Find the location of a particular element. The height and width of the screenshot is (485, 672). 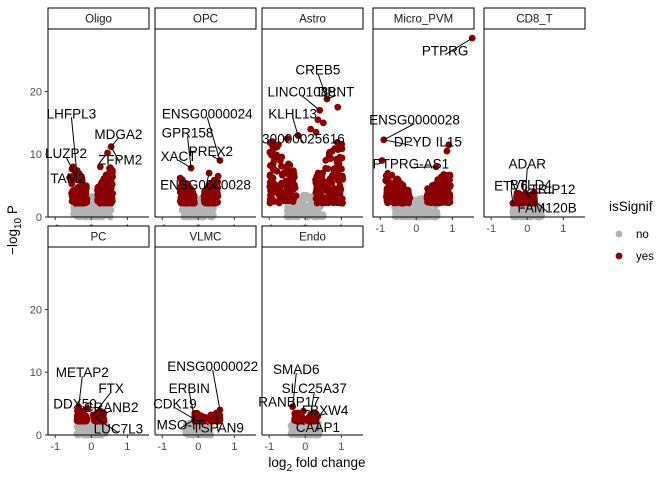

gene-label: CDK19 is located at coordinates (175, 404).